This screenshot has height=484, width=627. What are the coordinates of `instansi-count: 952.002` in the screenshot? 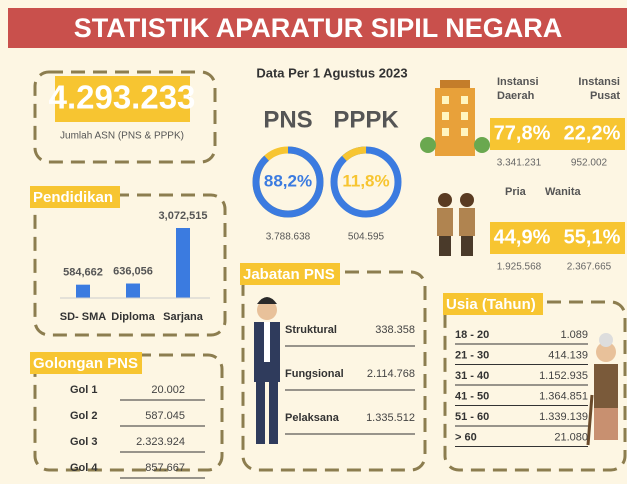 It's located at (589, 163).